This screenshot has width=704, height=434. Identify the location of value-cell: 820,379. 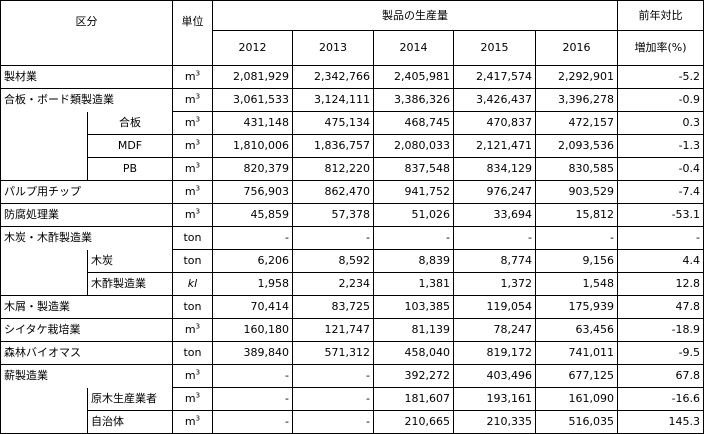
(252, 169).